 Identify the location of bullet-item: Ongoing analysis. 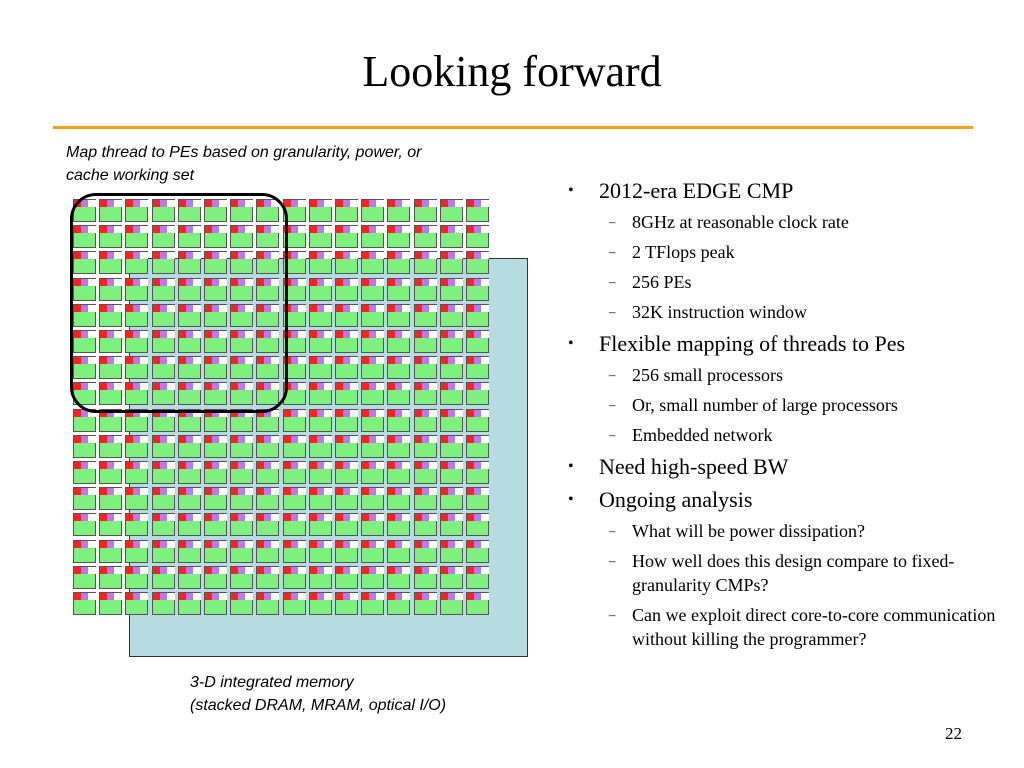
(781, 500).